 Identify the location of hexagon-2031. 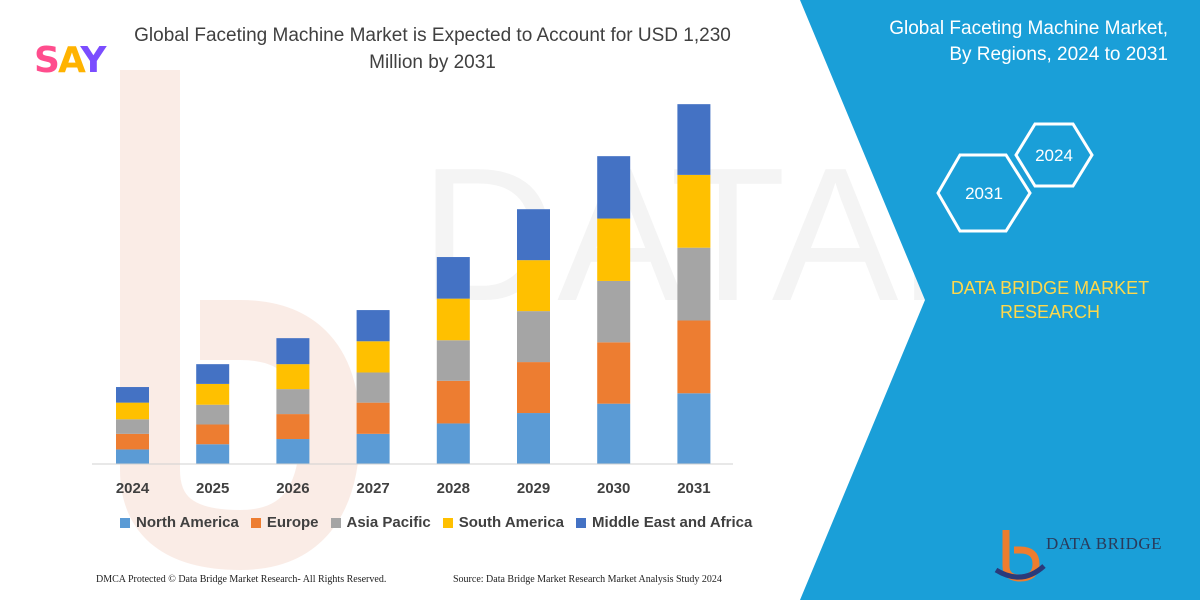
(984, 193).